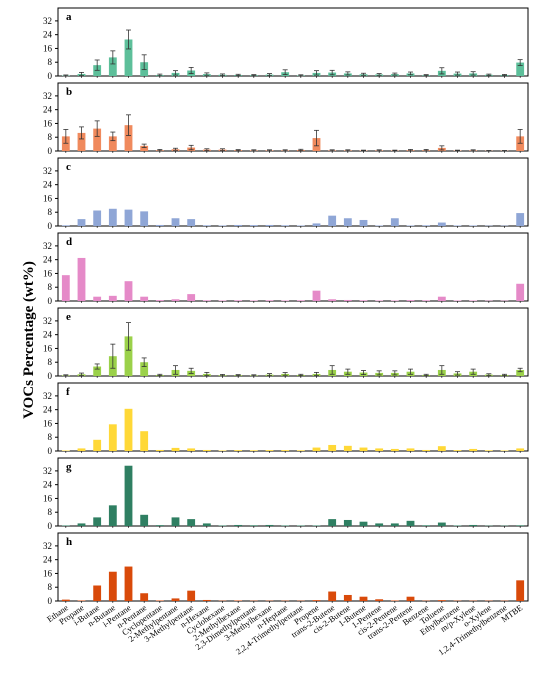 Image resolution: width=556 pixels, height=682 pixels. Describe the element at coordinates (68, 167) in the screenshot. I see `panel-label: c` at that location.